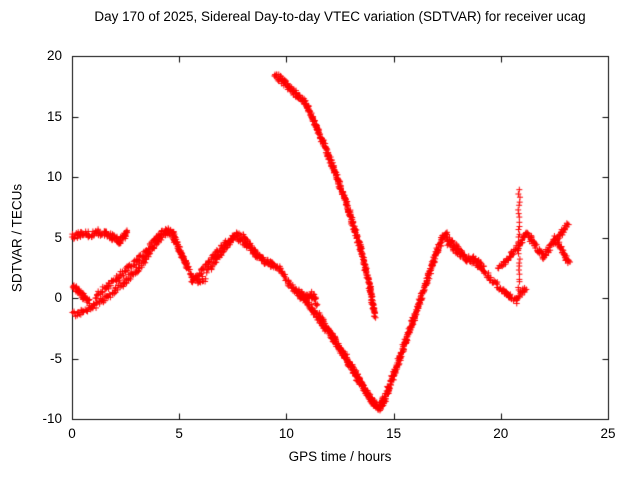 This screenshot has height=480, width=640. I want to click on x-tick-label: 0, so click(72, 433).